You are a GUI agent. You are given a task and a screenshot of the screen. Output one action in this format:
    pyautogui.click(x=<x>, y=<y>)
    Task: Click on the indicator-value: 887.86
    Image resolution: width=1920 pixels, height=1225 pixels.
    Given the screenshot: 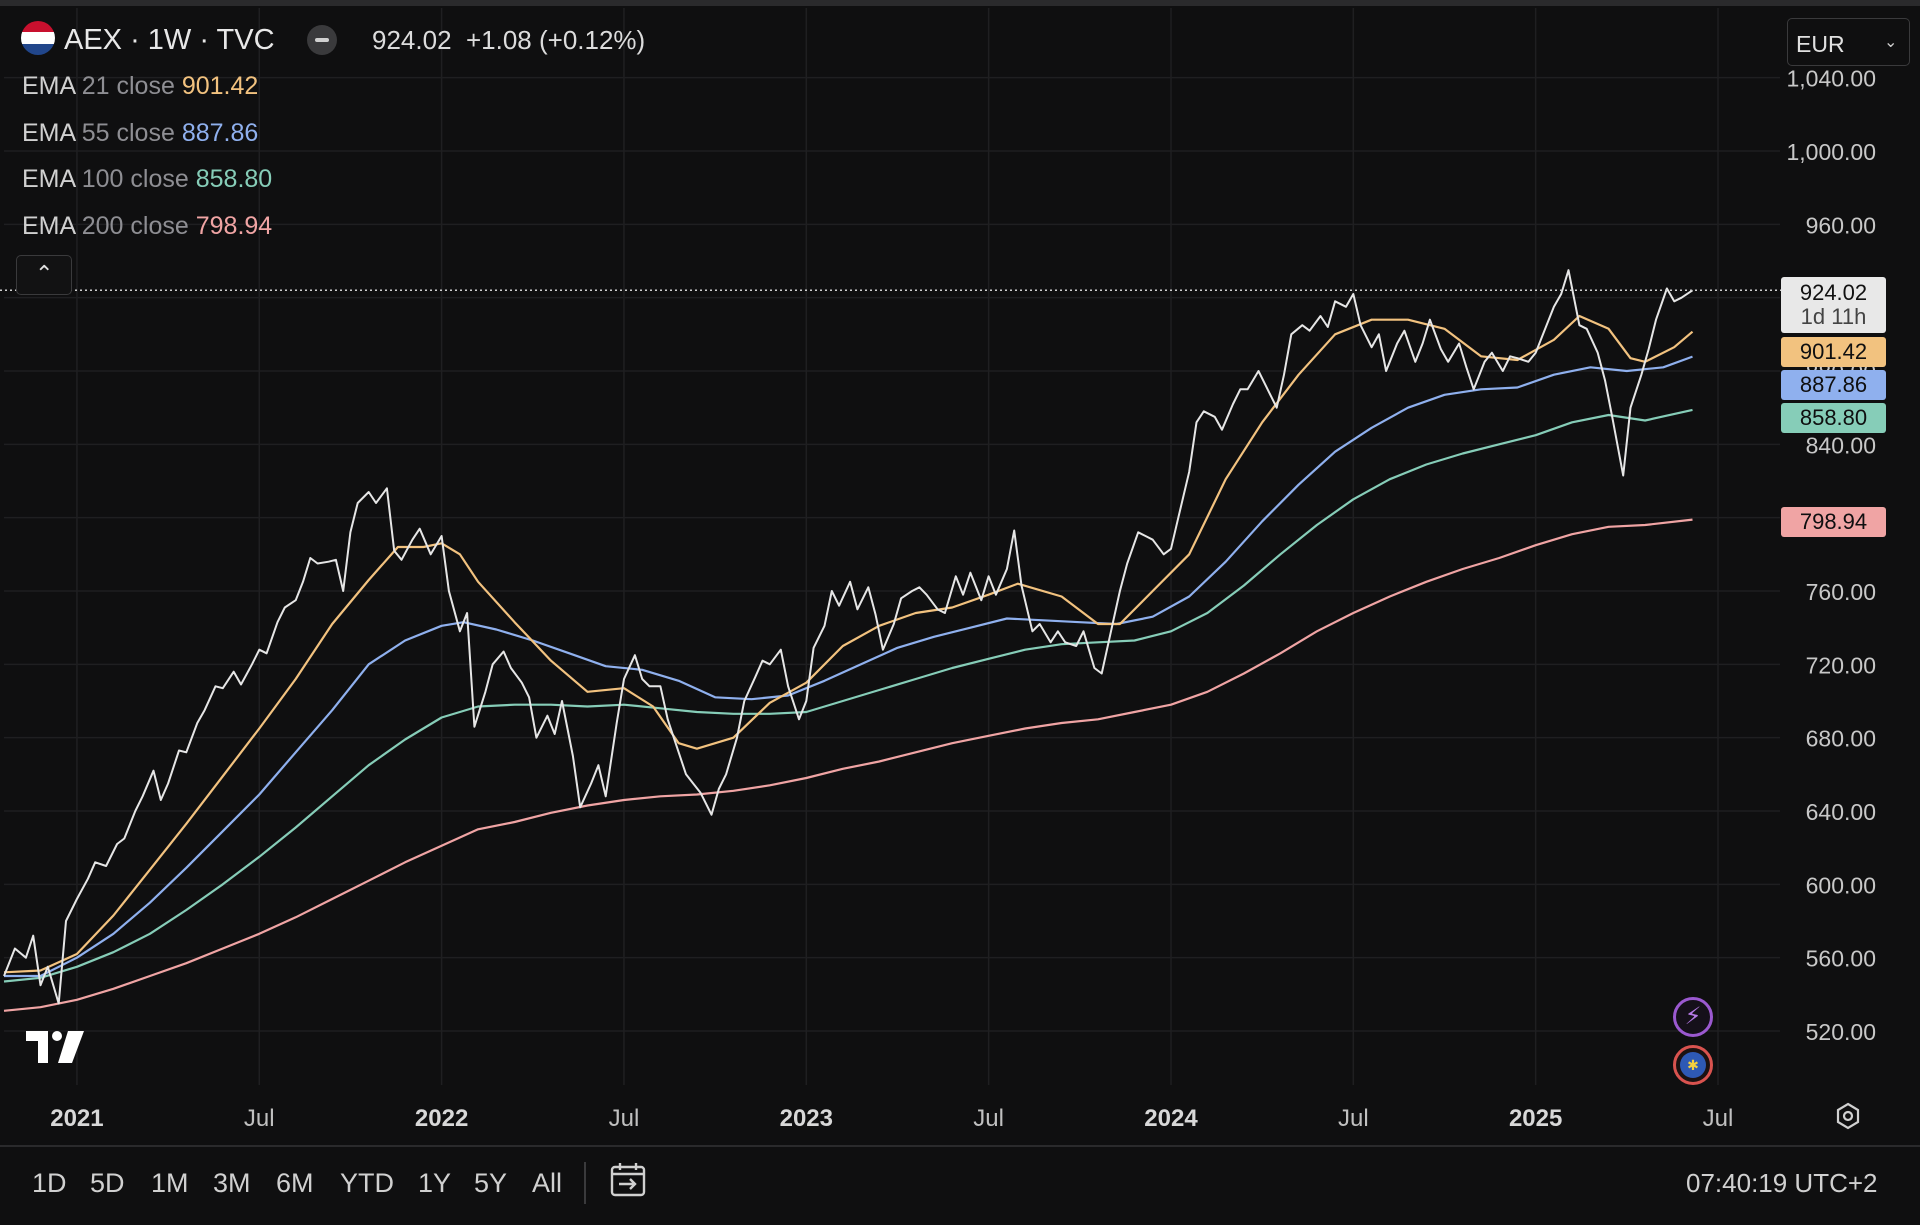 What is the action you would take?
    pyautogui.click(x=220, y=133)
    